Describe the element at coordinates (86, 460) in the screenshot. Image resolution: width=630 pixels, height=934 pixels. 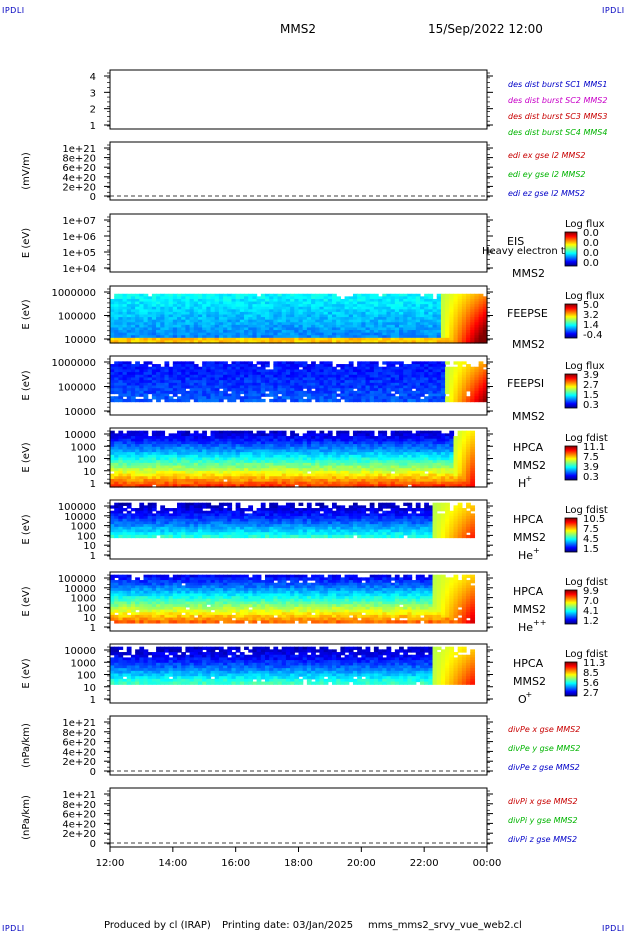
I see `y-tick-label: 100` at that location.